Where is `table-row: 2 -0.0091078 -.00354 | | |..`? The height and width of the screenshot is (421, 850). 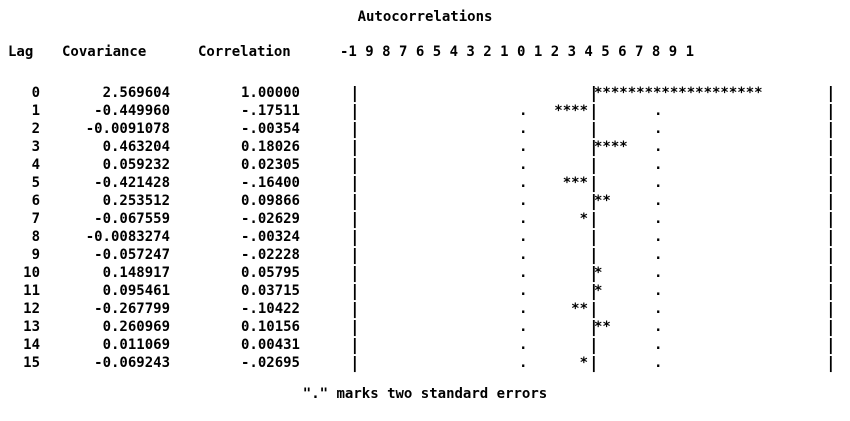
table-row: 2 -0.0091078 -.00354 | | |.. is located at coordinates (425, 129).